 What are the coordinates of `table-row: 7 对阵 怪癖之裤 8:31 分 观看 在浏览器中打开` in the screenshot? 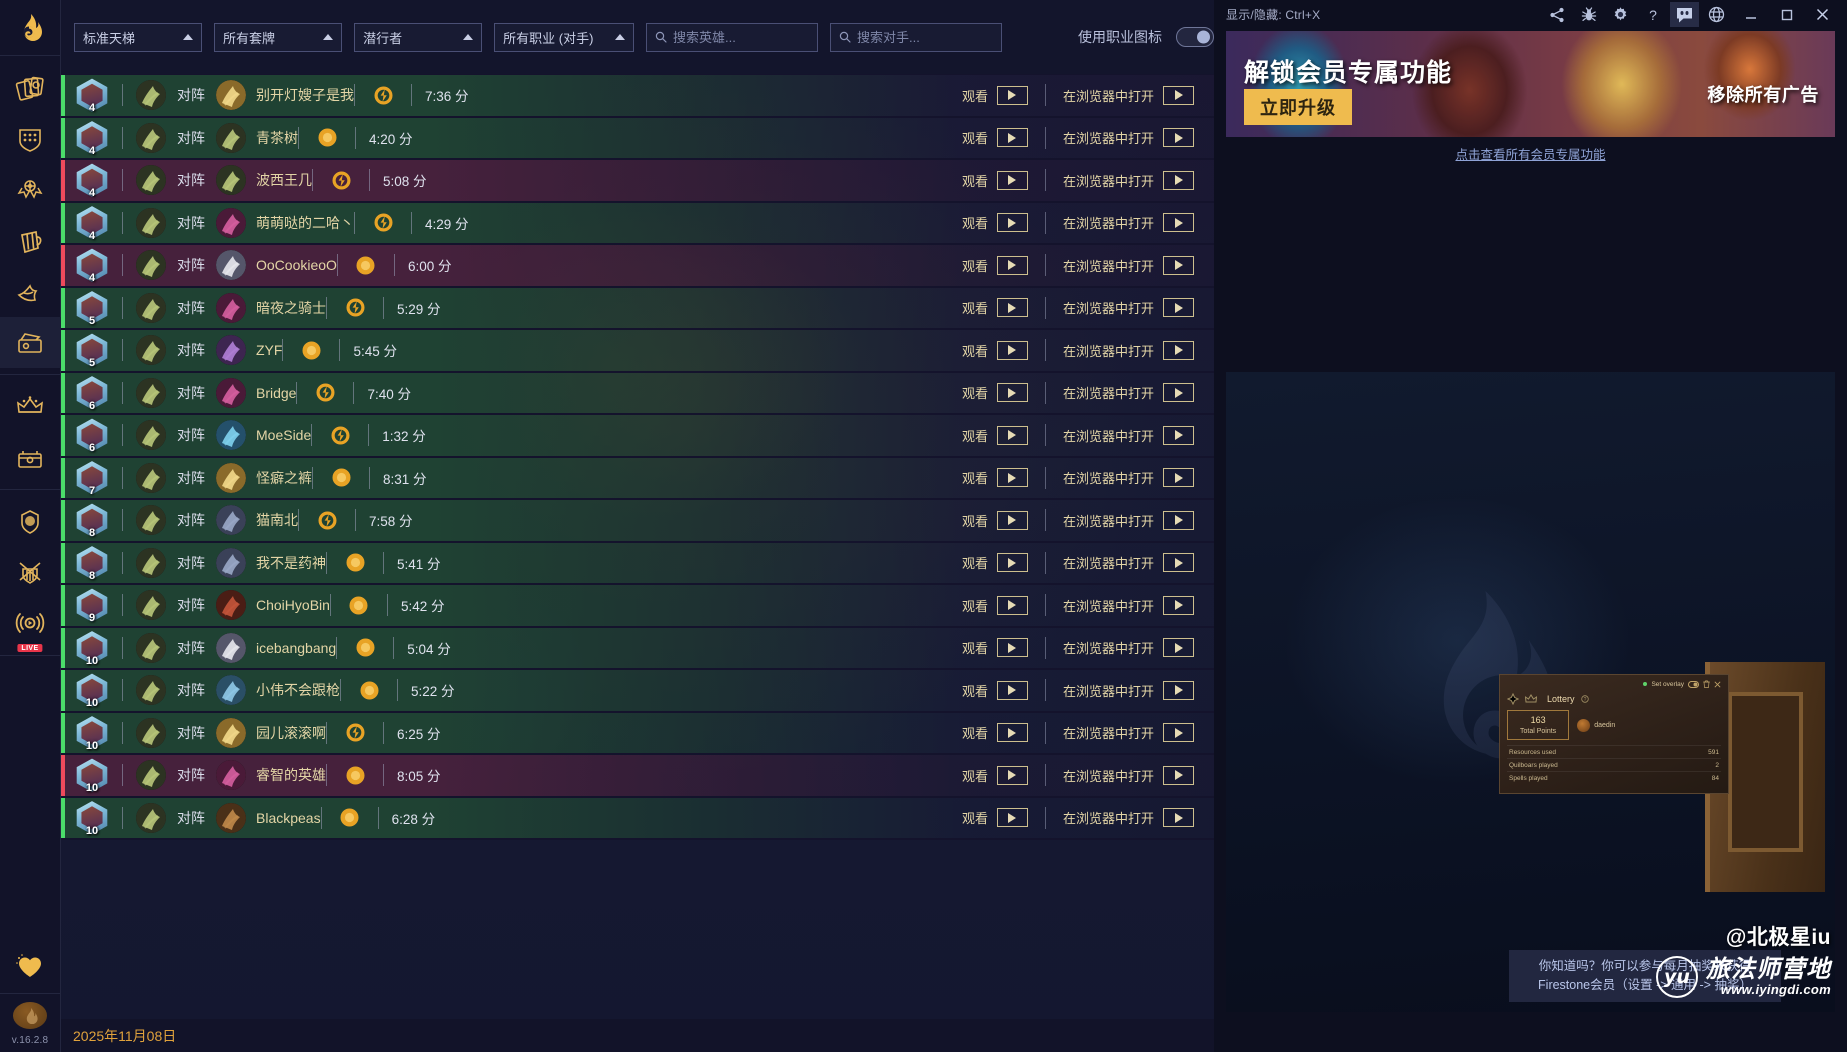 It's located at (637, 478).